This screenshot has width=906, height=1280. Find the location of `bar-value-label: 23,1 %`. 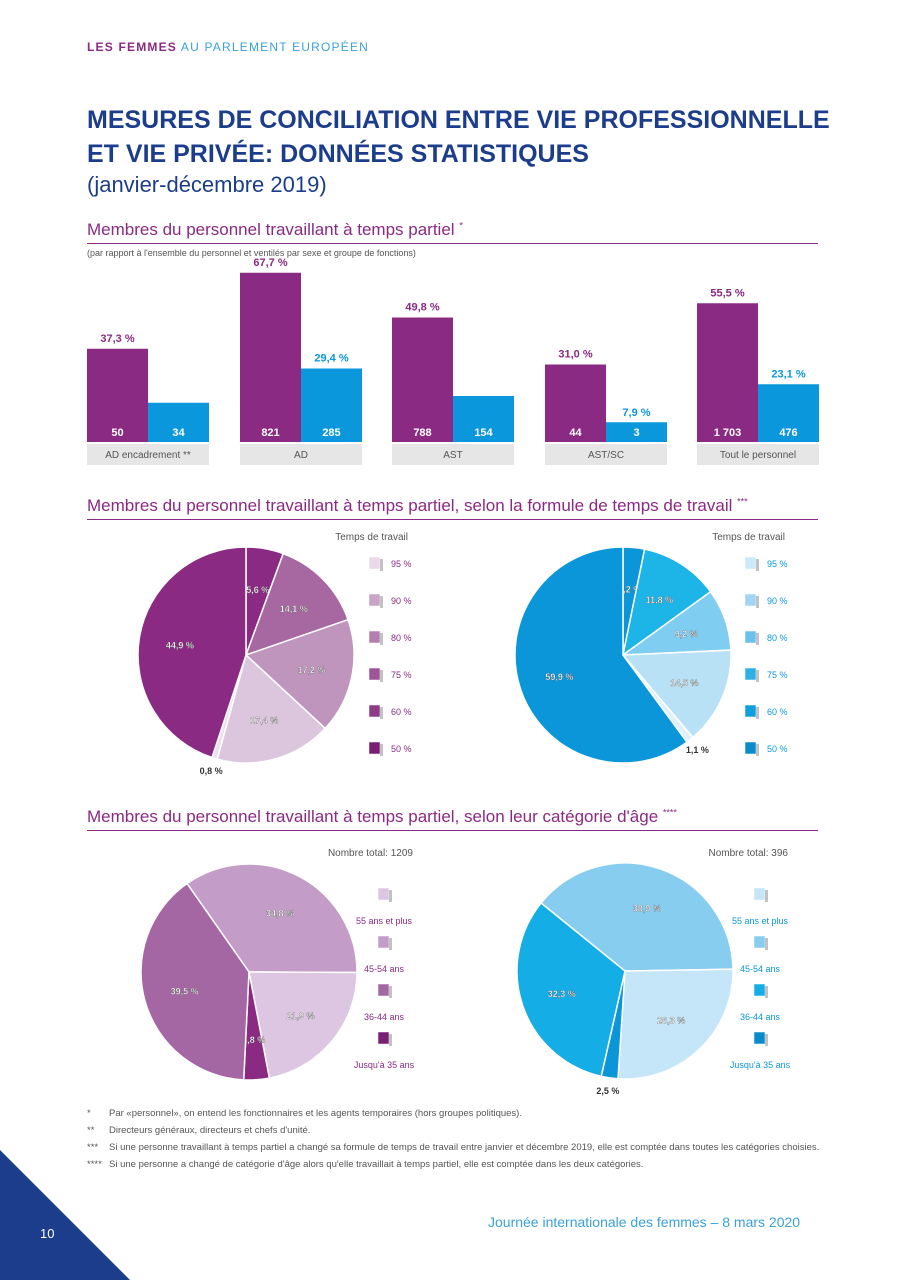

bar-value-label: 23,1 % is located at coordinates (788, 374).